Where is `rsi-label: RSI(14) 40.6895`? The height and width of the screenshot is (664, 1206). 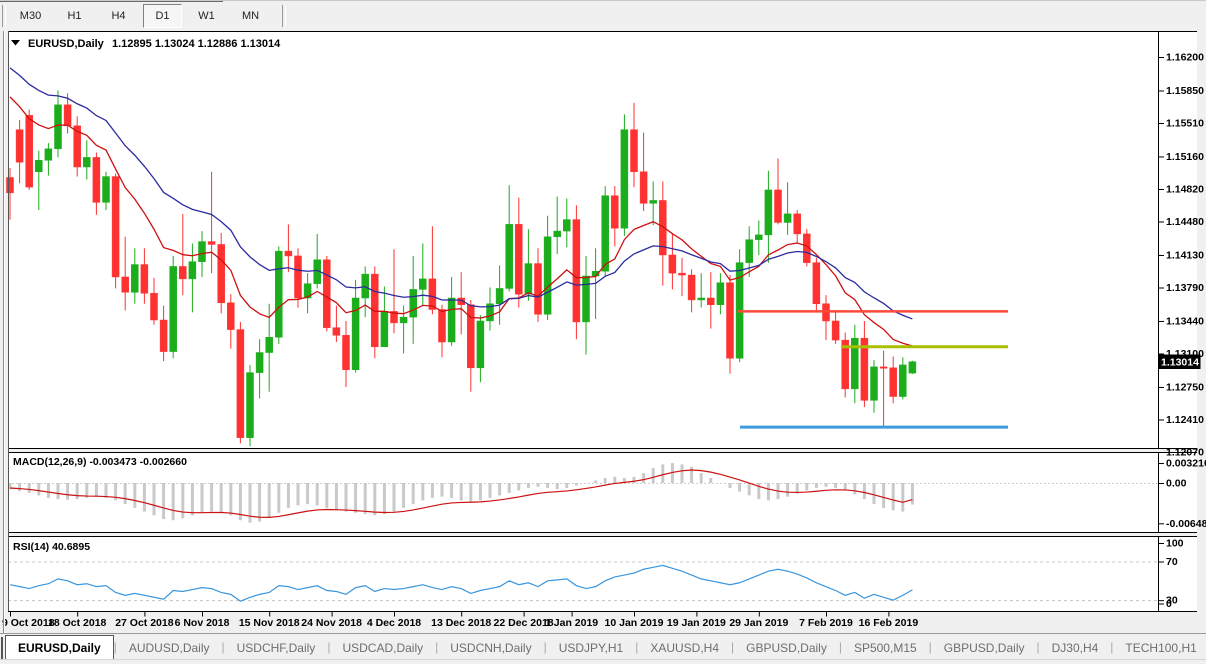
rsi-label: RSI(14) 40.6895 is located at coordinates (51, 547).